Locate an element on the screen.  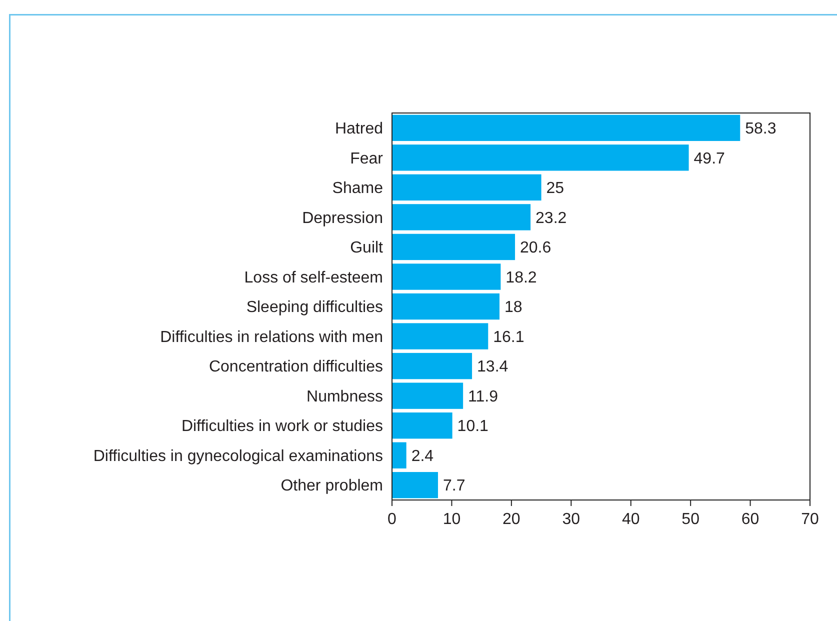
data-label: 25 is located at coordinates (555, 189).